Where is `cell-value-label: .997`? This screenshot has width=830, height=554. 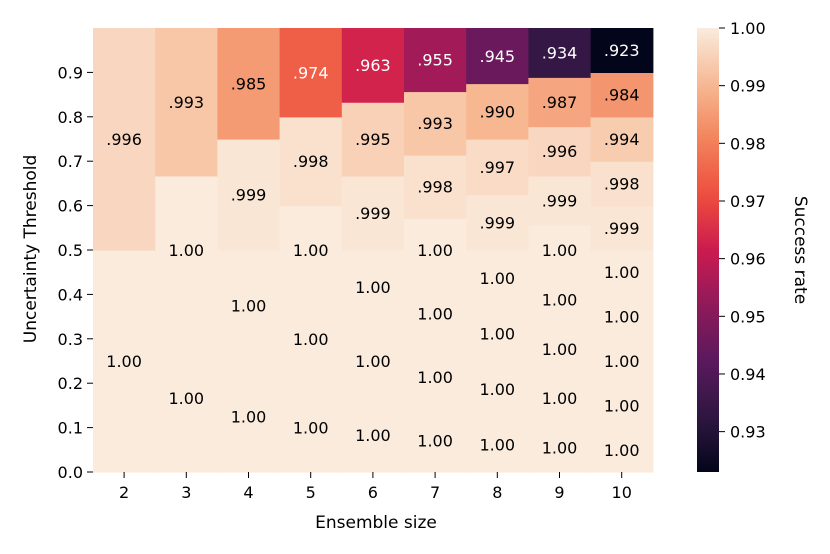 cell-value-label: .997 is located at coordinates (497, 167).